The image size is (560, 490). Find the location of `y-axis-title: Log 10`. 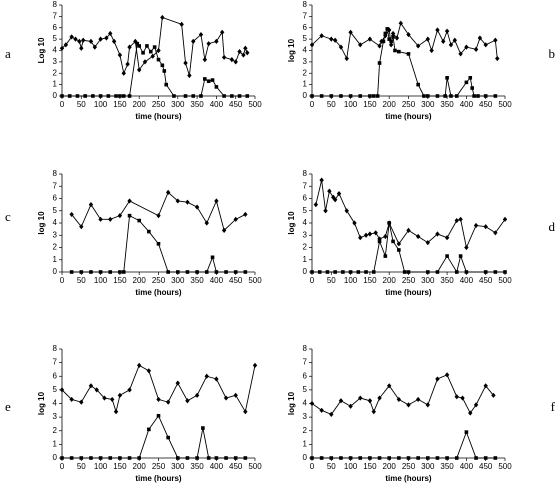

y-axis-title: Log 10 is located at coordinates (41, 50).